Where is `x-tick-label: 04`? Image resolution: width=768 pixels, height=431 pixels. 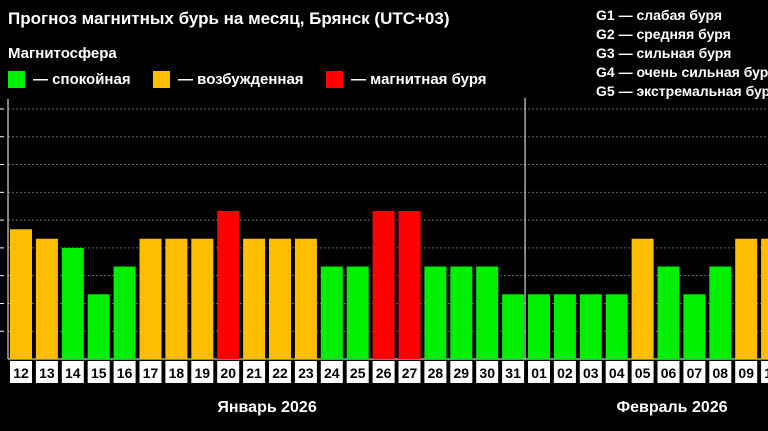 x-tick-label: 04 is located at coordinates (617, 373).